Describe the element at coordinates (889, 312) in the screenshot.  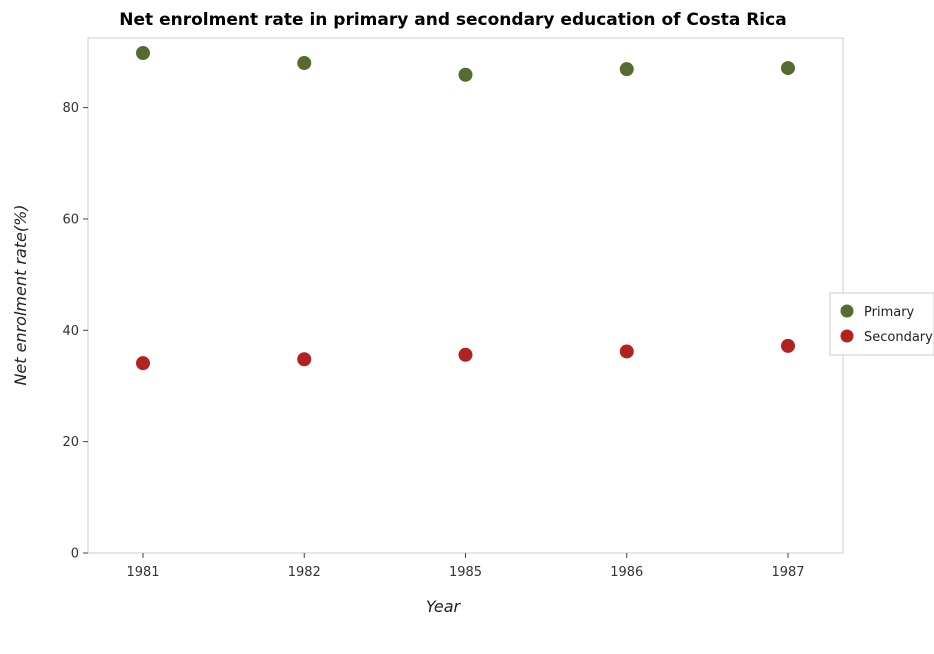
I see `legend-label-primary: Primary` at that location.